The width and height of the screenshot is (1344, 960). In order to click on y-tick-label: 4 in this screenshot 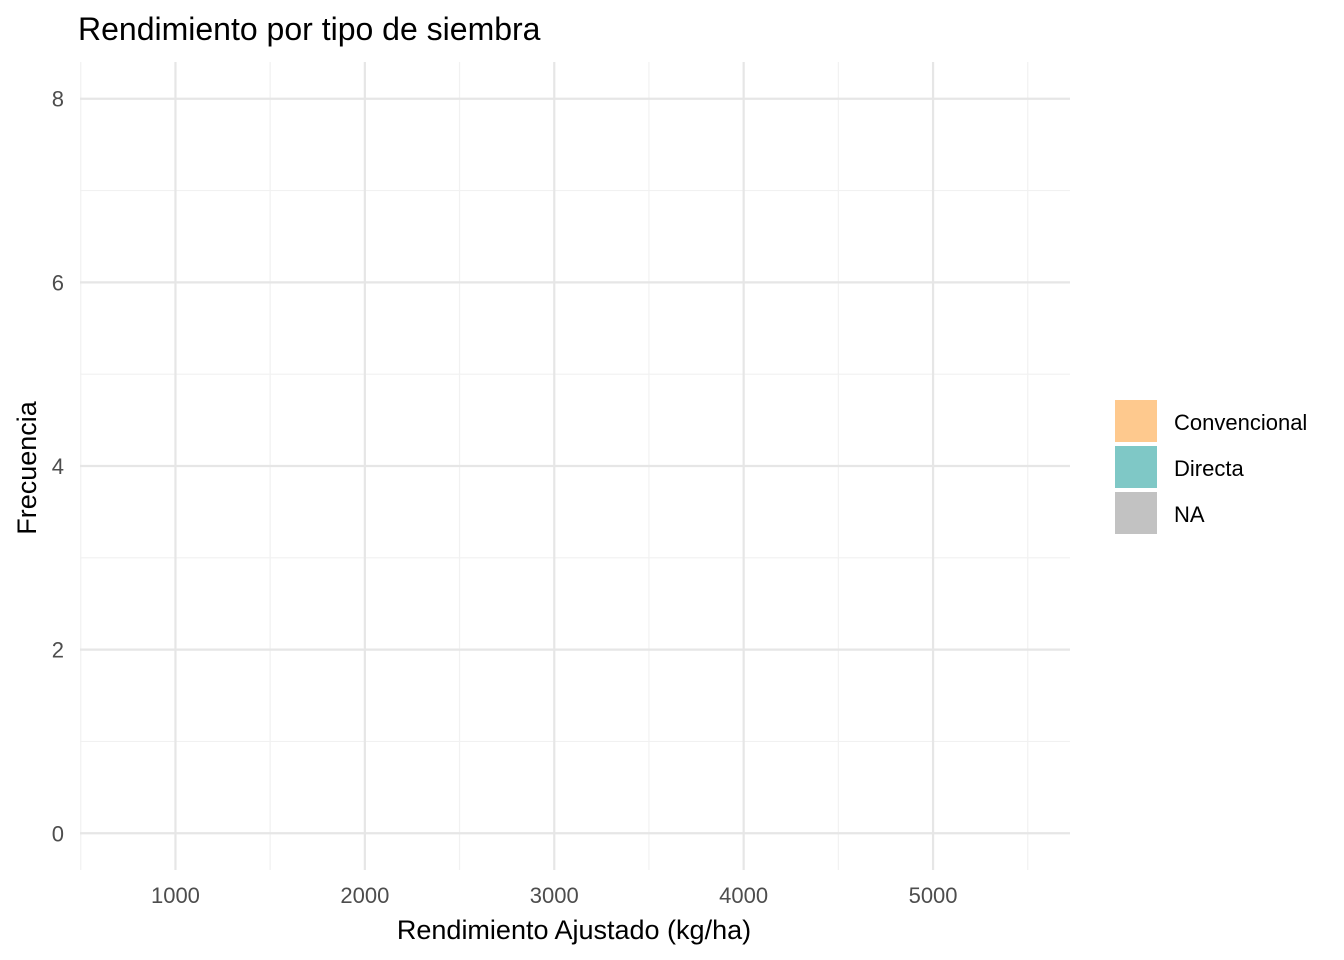, I will do `click(58, 466)`.